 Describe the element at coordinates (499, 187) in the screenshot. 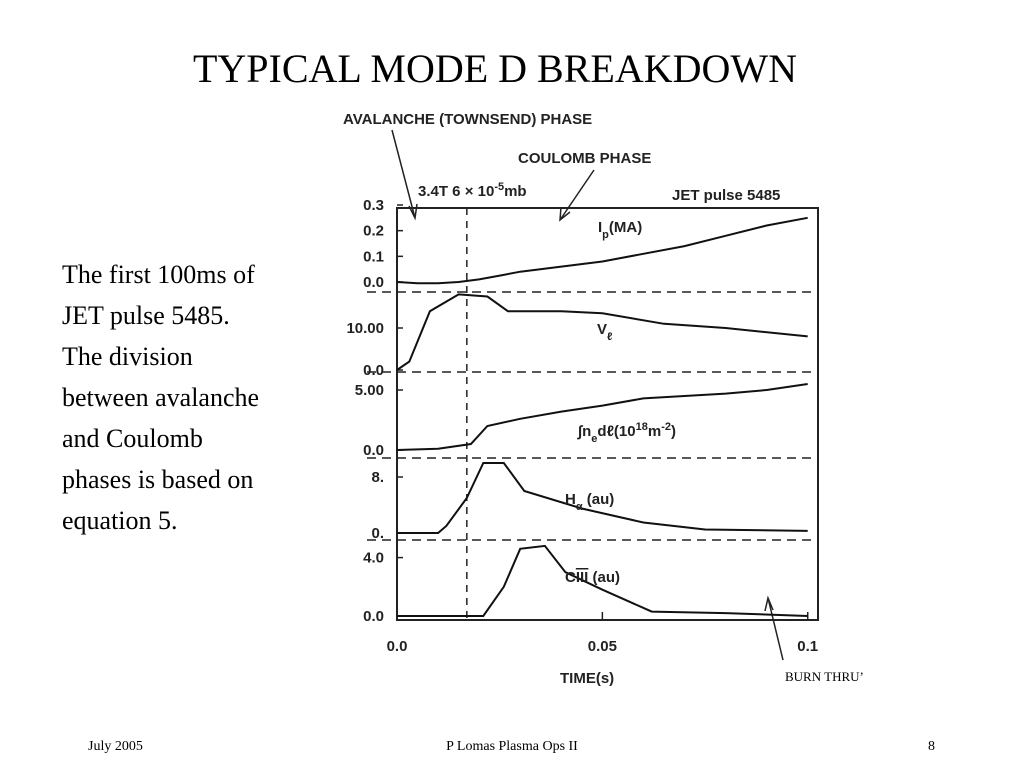

I see `label-part: -5` at that location.